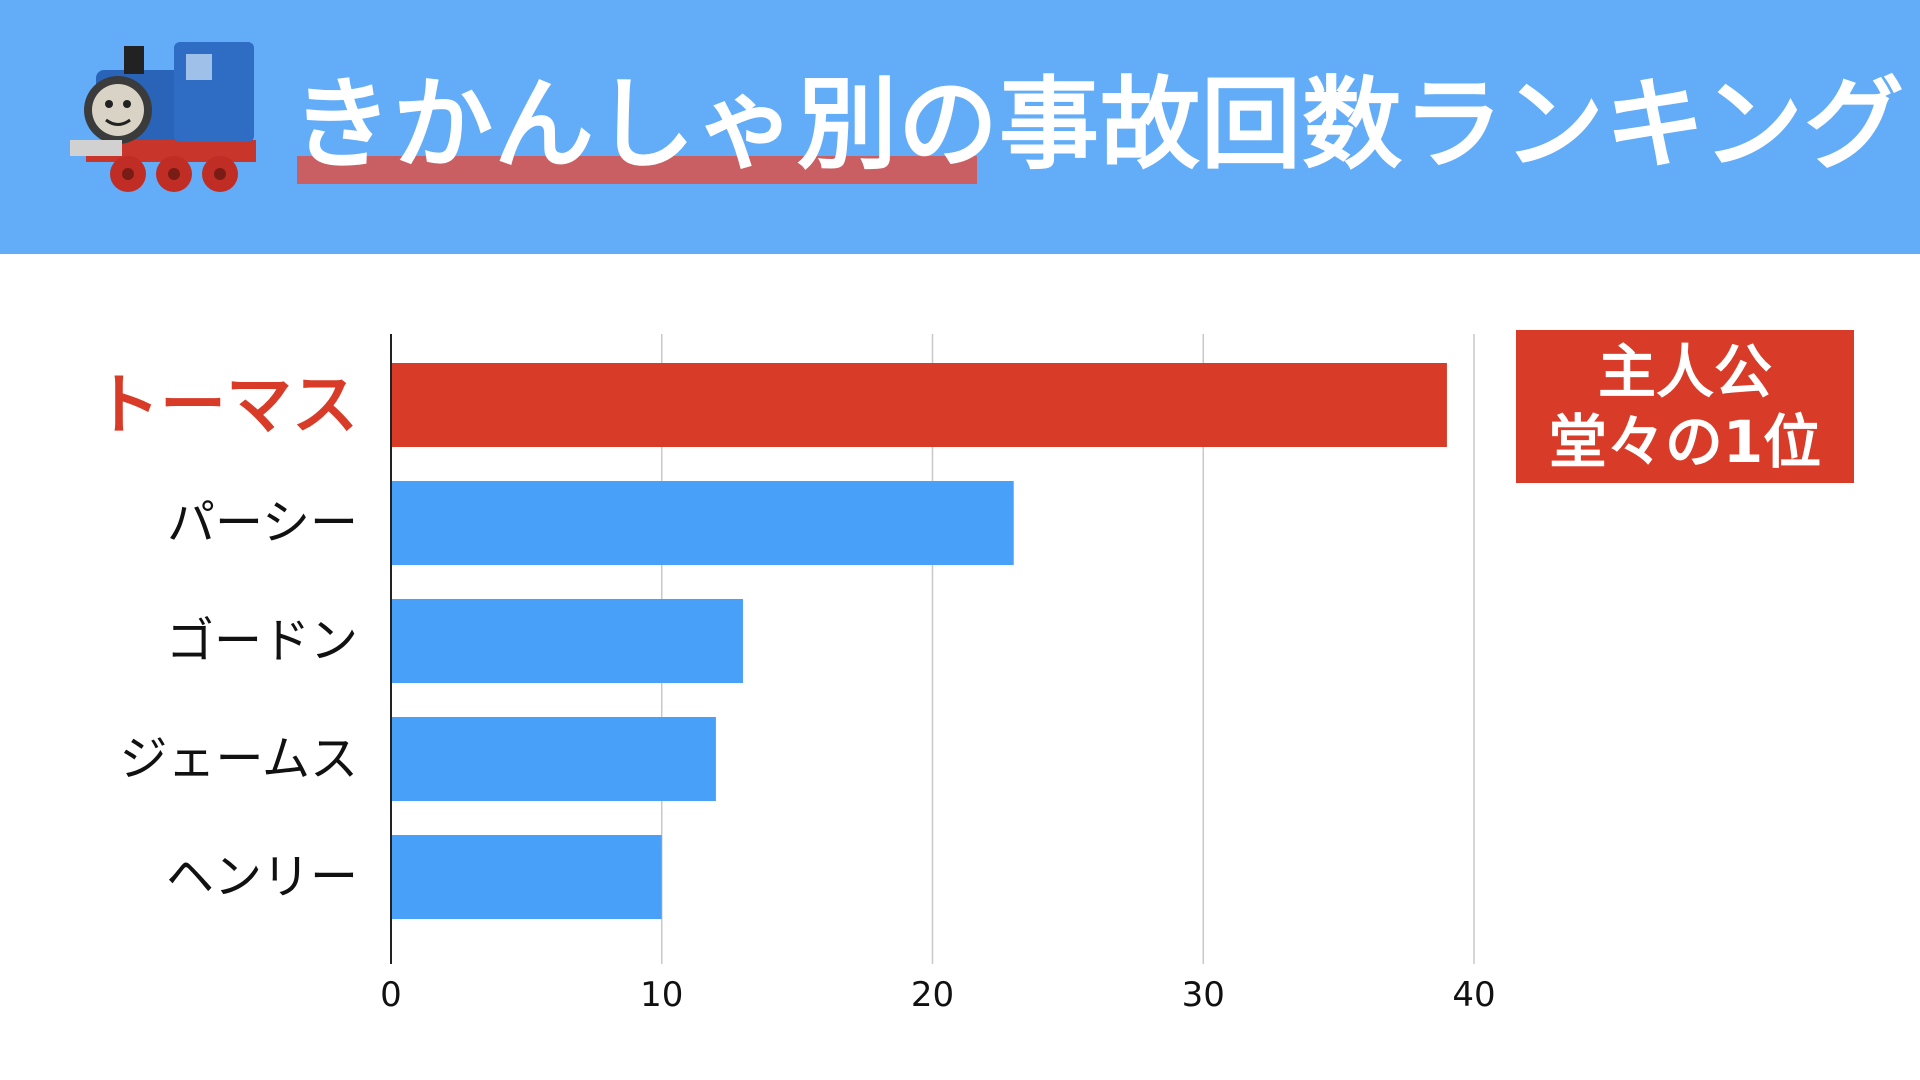  I want to click on category-label-4: ヘンリー, so click(262, 877).